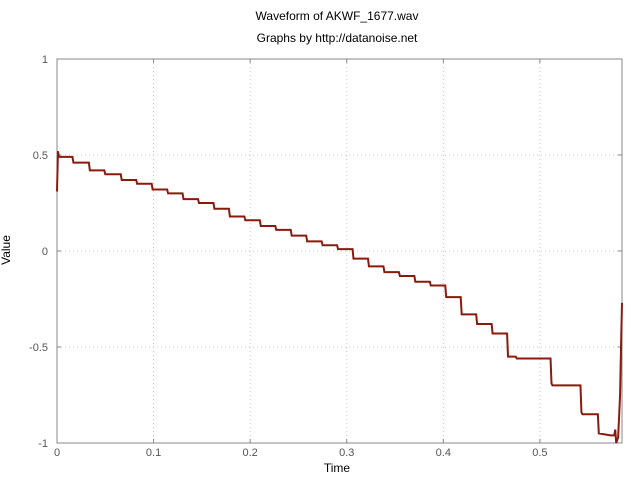 This screenshot has width=640, height=480. Describe the element at coordinates (337, 38) in the screenshot. I see `chart-subtitle: Graphs by http://datanoise.net` at that location.